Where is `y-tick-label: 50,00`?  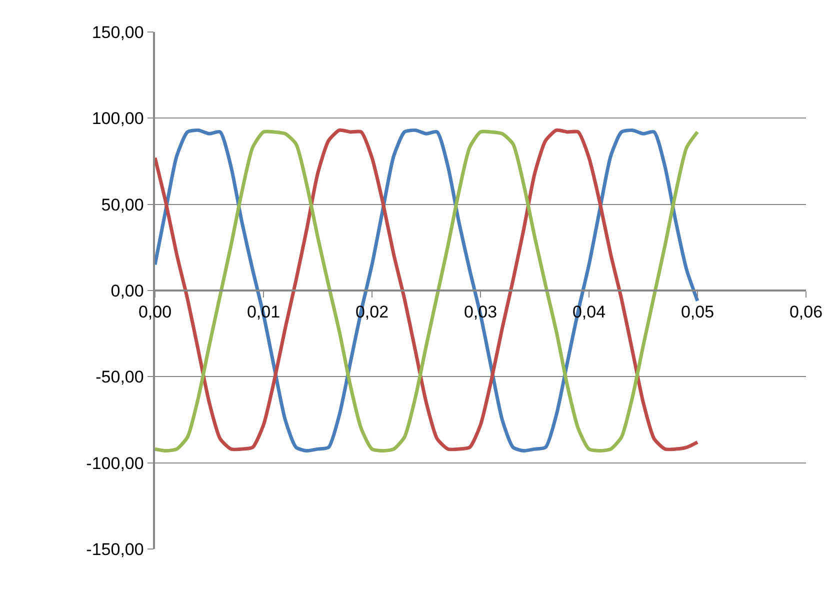 y-tick-label: 50,00 is located at coordinates (122, 204).